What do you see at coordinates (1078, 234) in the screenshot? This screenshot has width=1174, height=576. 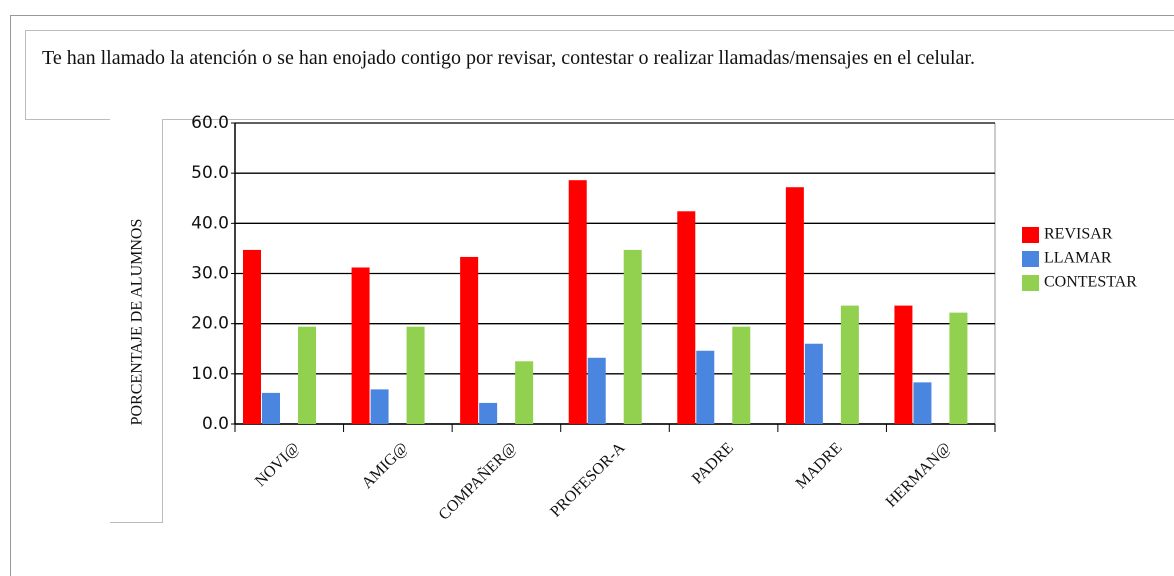 I see `legend-label: REVISAR` at bounding box center [1078, 234].